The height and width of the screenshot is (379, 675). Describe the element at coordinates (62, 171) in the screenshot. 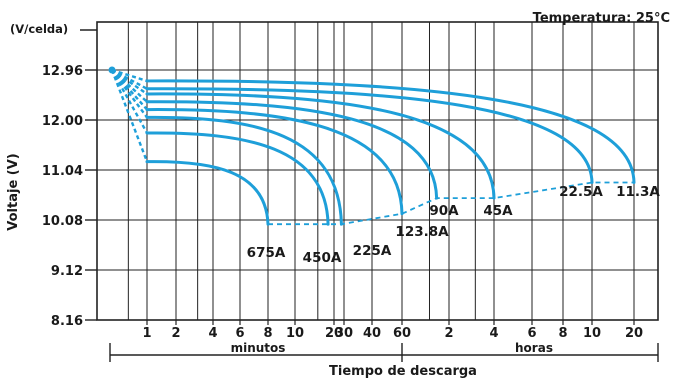

I see `y-tick-label: 11.04` at that location.